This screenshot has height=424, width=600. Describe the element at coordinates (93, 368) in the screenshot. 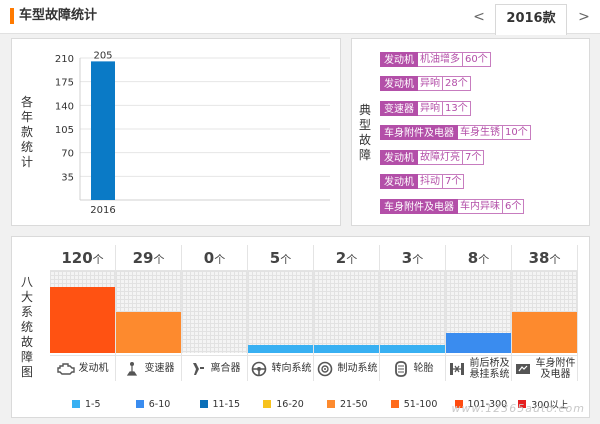

I see `system-name: 发动机` at that location.